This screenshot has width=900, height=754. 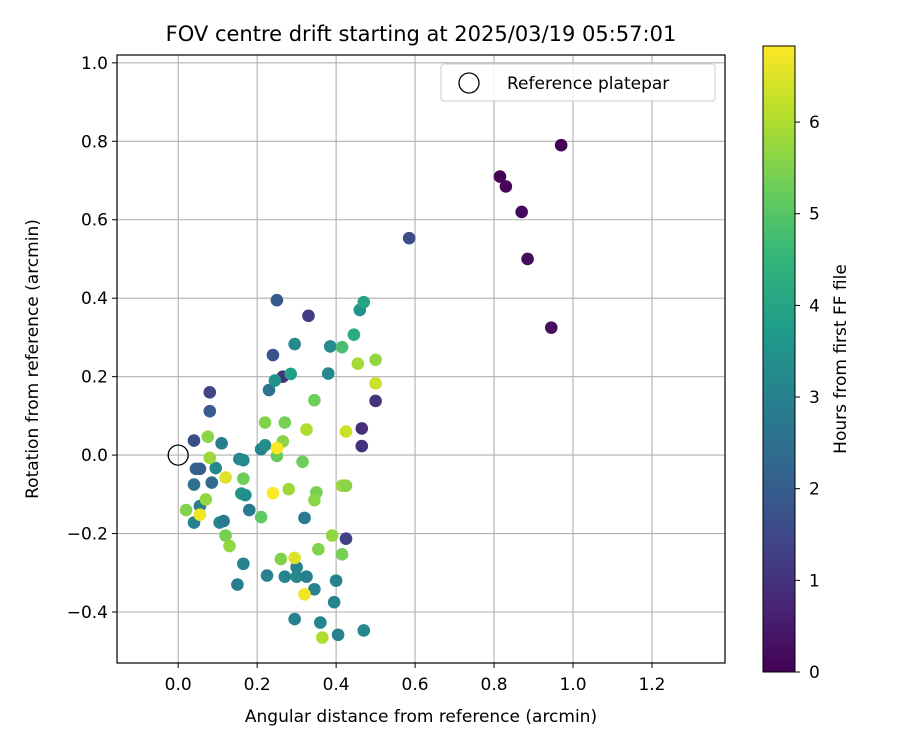 I want to click on colorbar-label: Hours from first FF file, so click(x=841, y=359).